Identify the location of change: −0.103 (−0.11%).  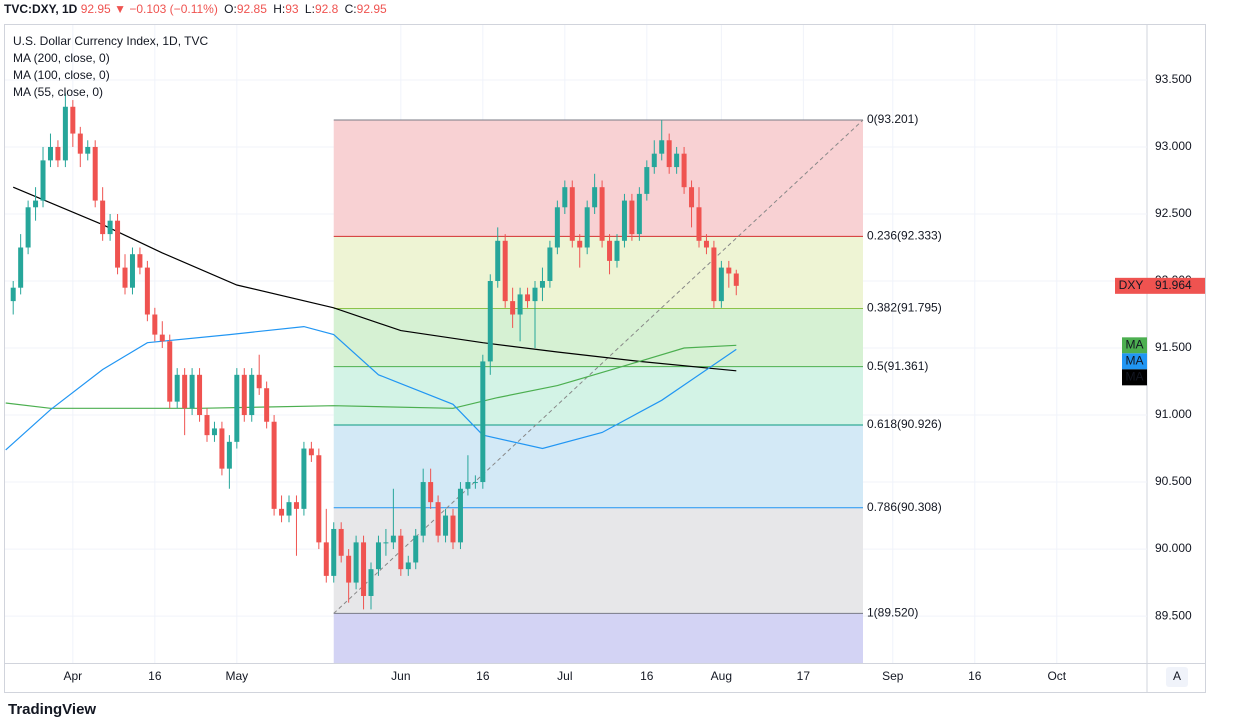
(173, 9).